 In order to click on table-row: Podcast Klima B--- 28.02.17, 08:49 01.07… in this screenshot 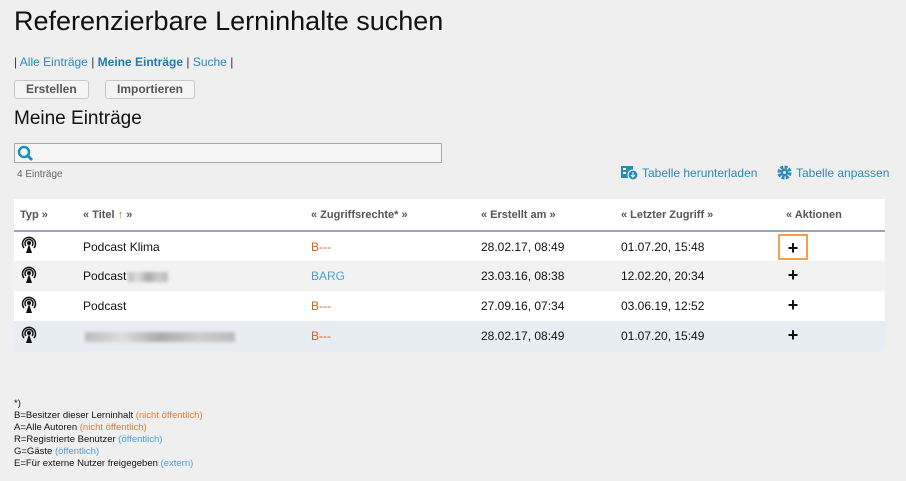, I will do `click(449, 246)`.